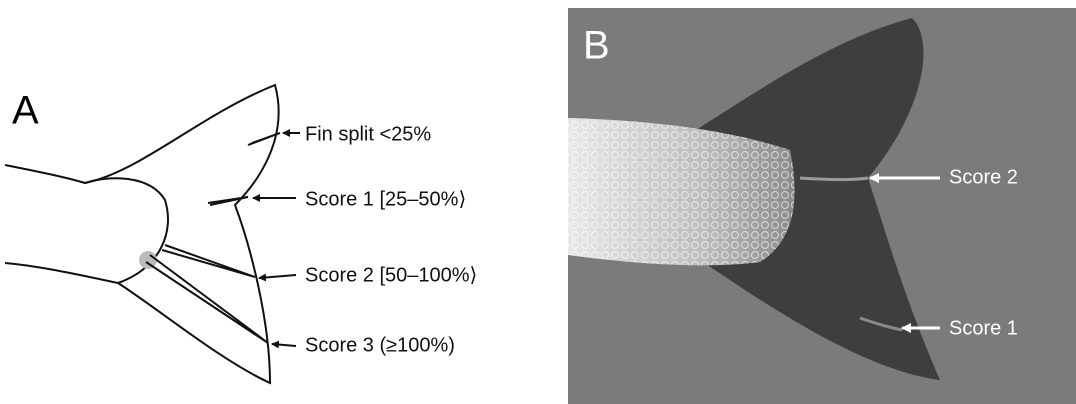 The image size is (1076, 404). I want to click on mark-spot, so click(148, 260).